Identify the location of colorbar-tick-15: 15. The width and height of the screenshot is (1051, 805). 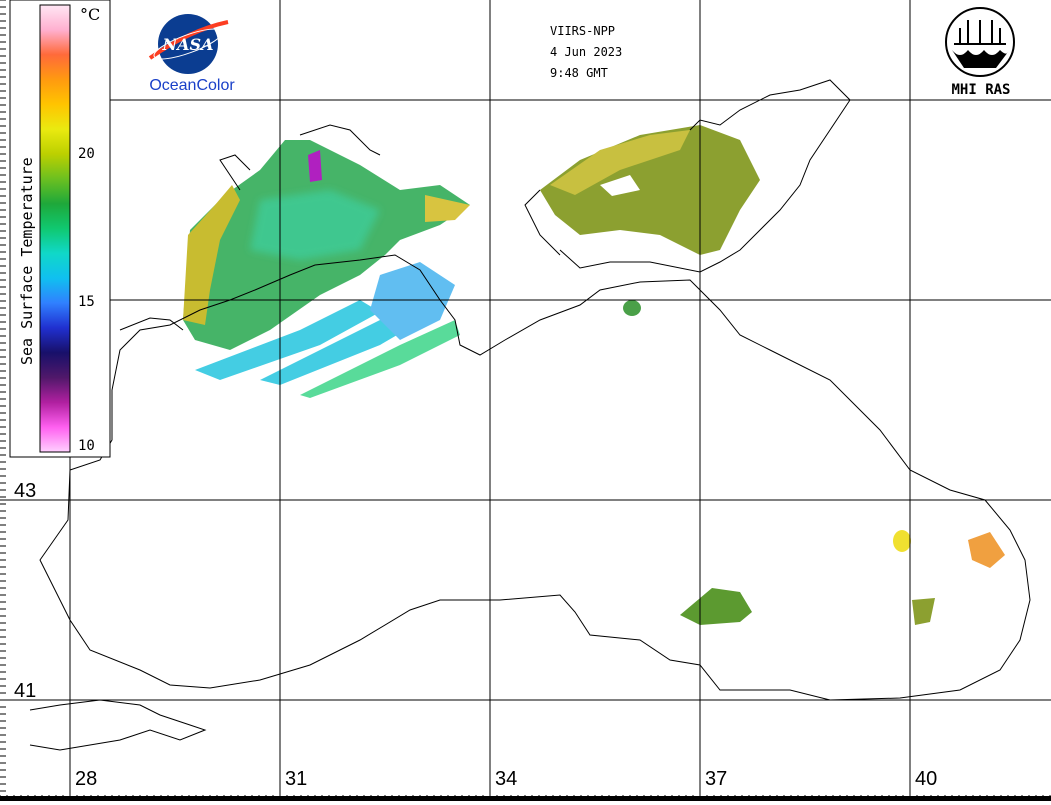
(86, 302).